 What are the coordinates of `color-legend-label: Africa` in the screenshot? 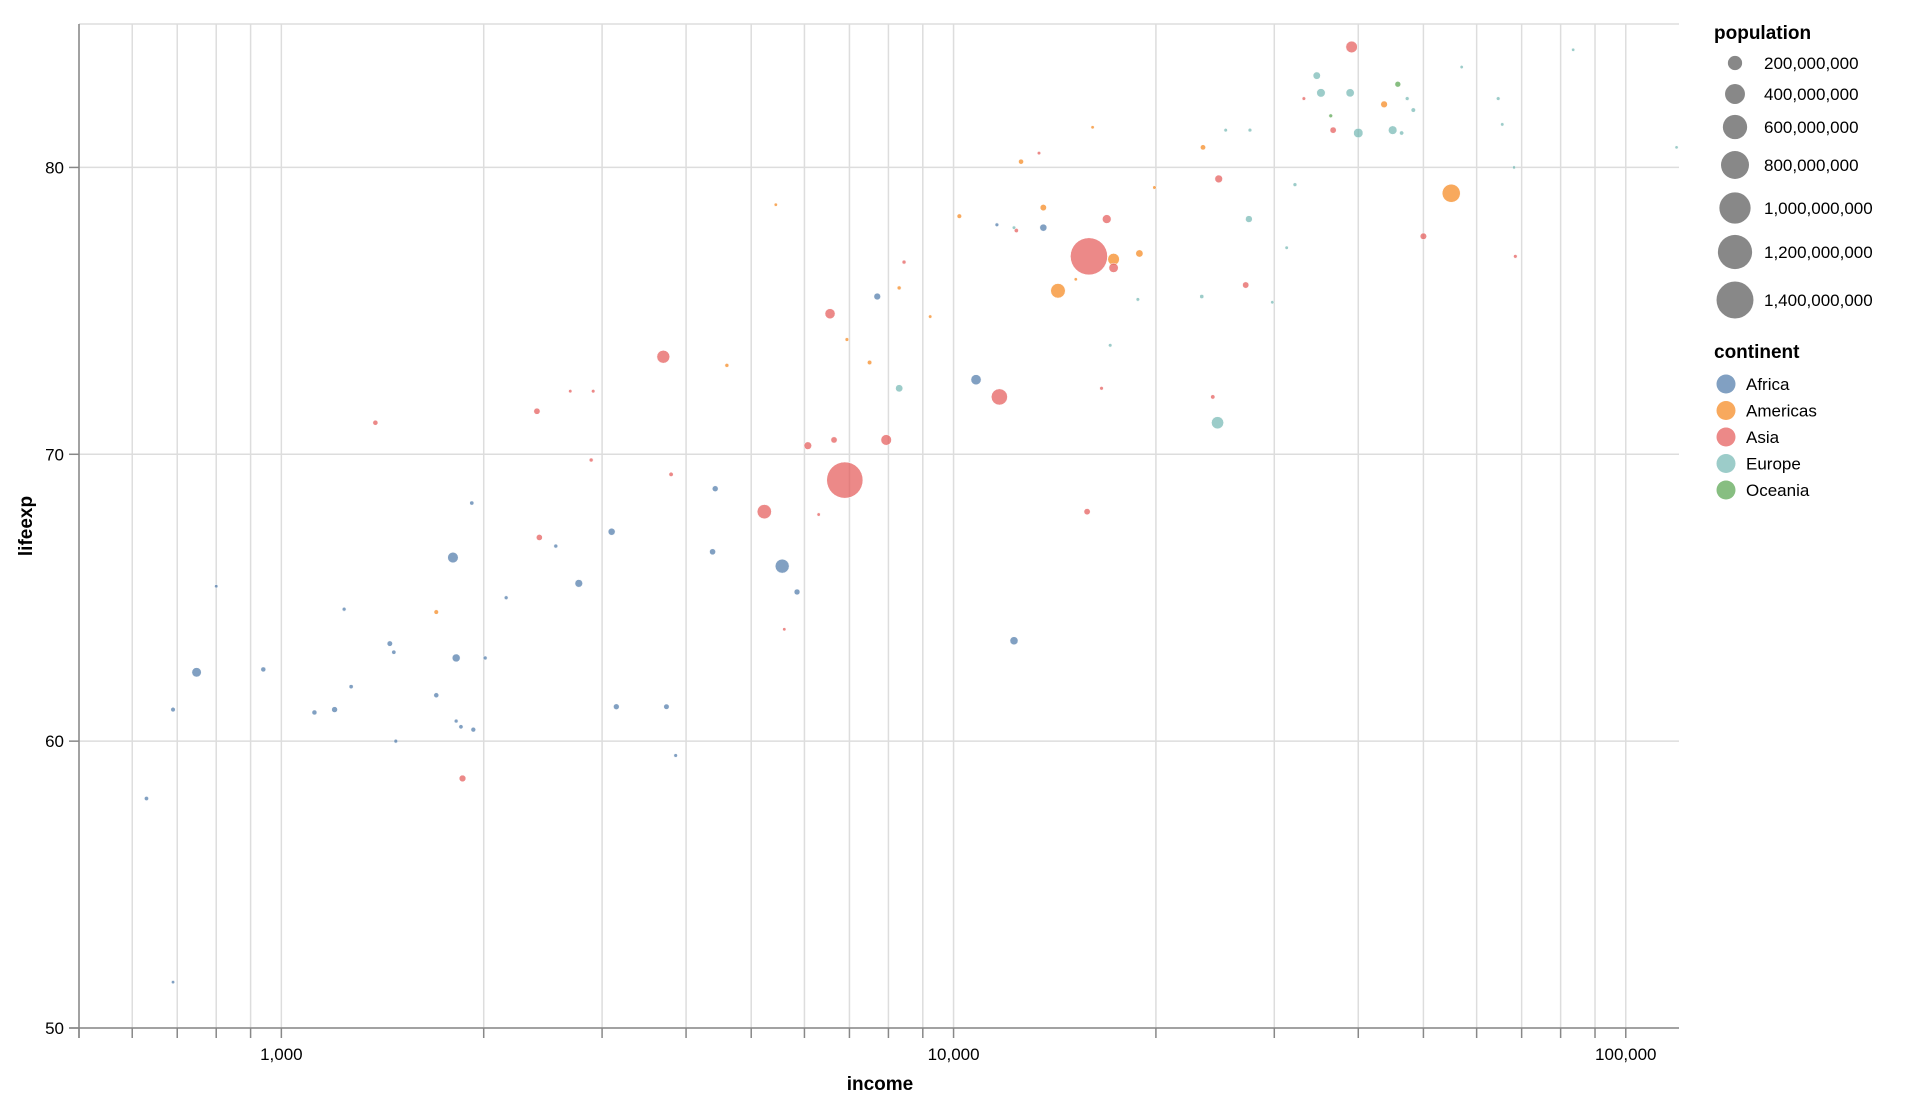 It's located at (1768, 384).